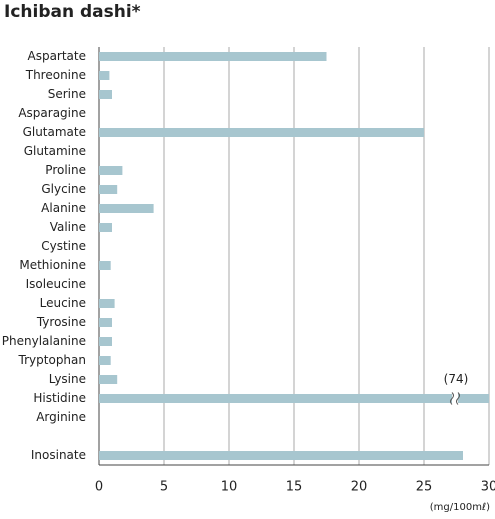  I want to click on y-tick-label: Lysine, so click(67, 379).